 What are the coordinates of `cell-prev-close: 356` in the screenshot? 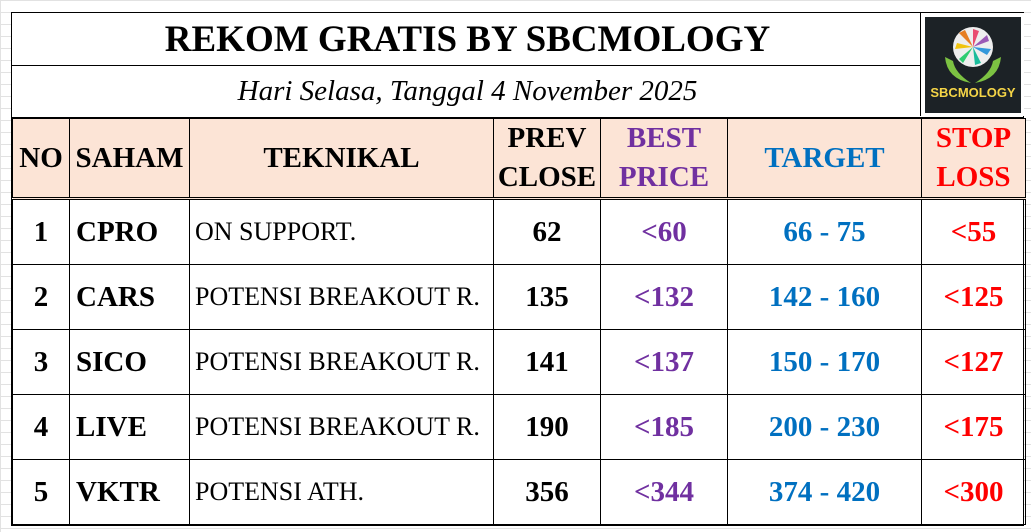 It's located at (547, 492).